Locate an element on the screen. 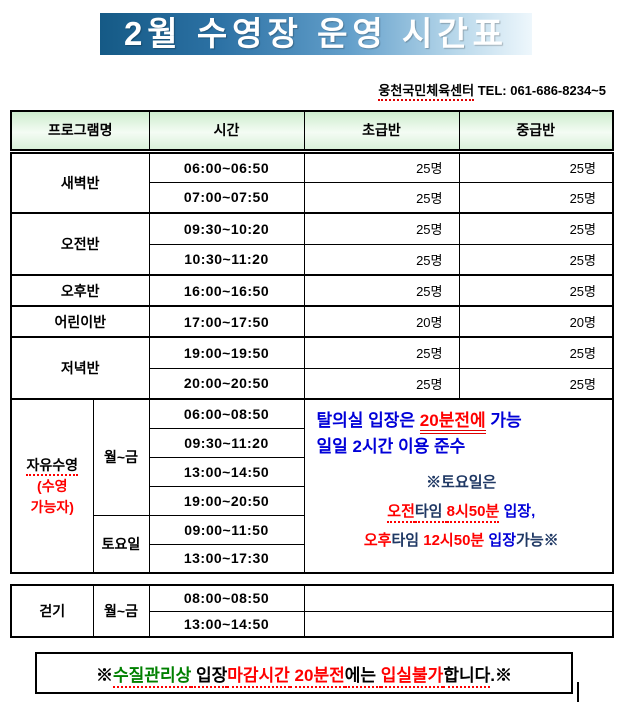  table-header-row: 프로그램명 시간 초급반 중급반 is located at coordinates (312, 132).